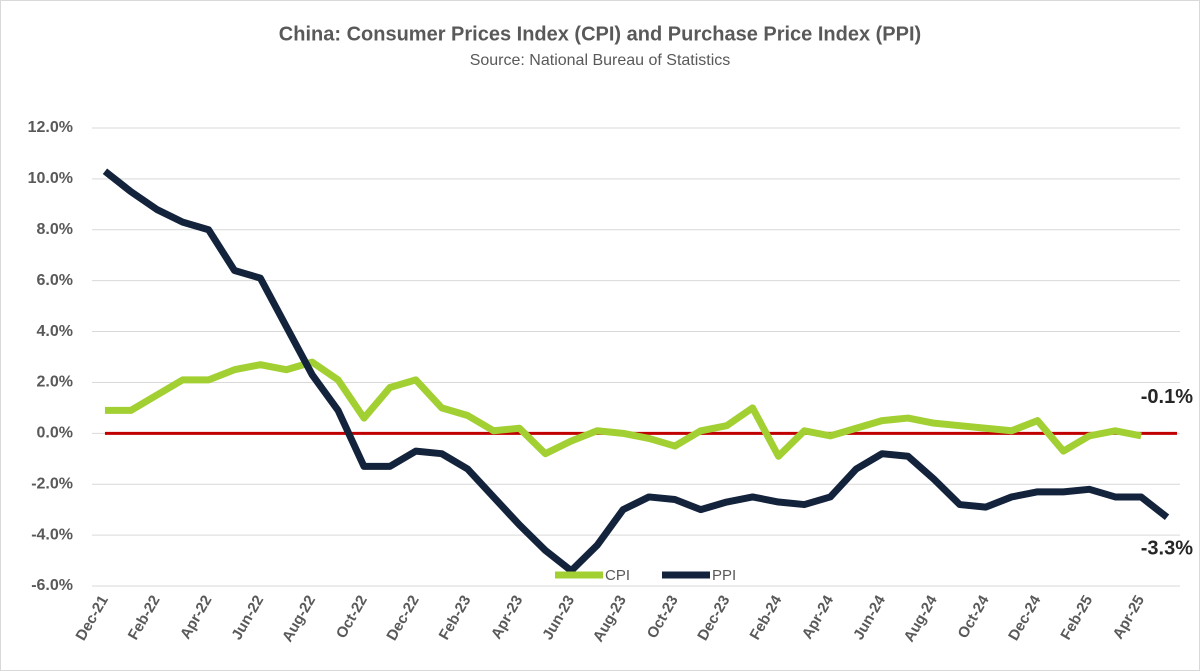 This screenshot has width=1200, height=671. Describe the element at coordinates (55, 331) in the screenshot. I see `y-tick-label: 4.0%` at that location.